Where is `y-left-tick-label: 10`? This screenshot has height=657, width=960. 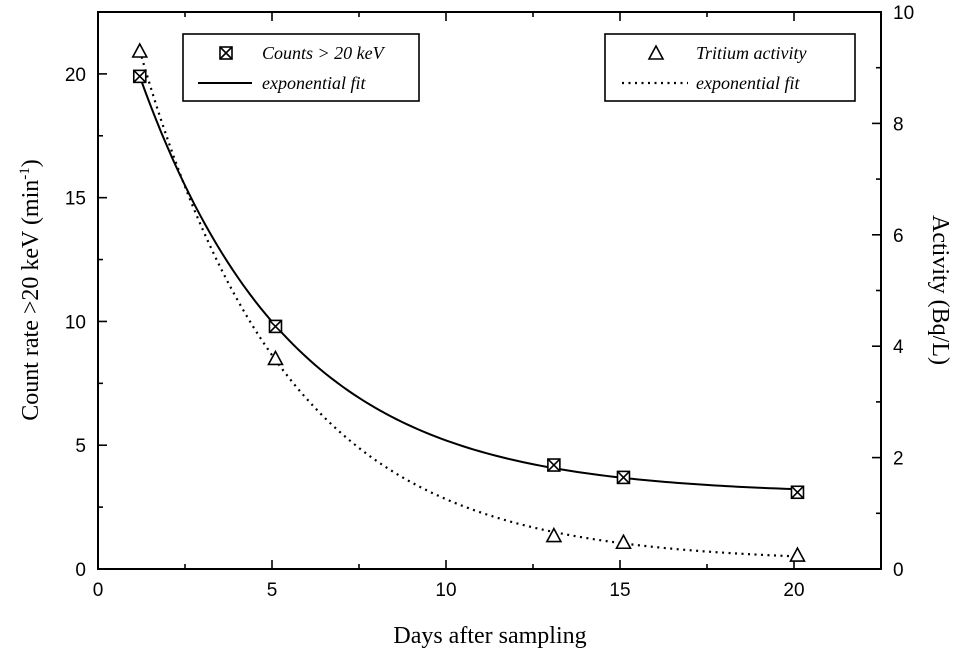
y-left-tick-label: 10 is located at coordinates (75, 322).